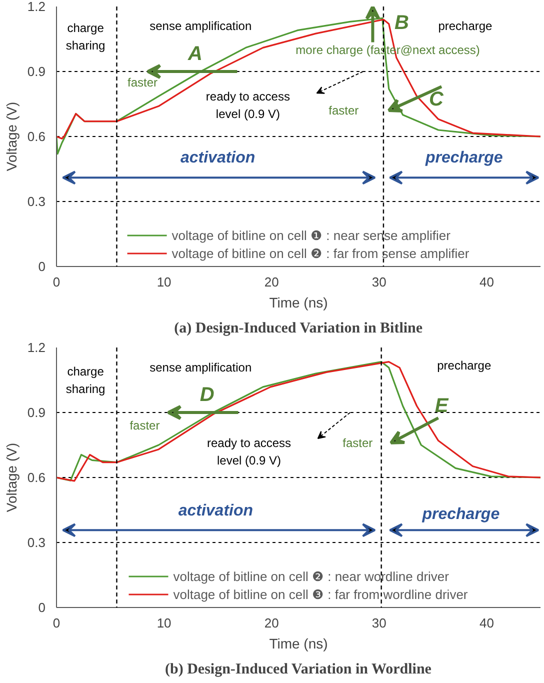 The height and width of the screenshot is (683, 544). What do you see at coordinates (207, 395) in the screenshot?
I see `annotation: D` at bounding box center [207, 395].